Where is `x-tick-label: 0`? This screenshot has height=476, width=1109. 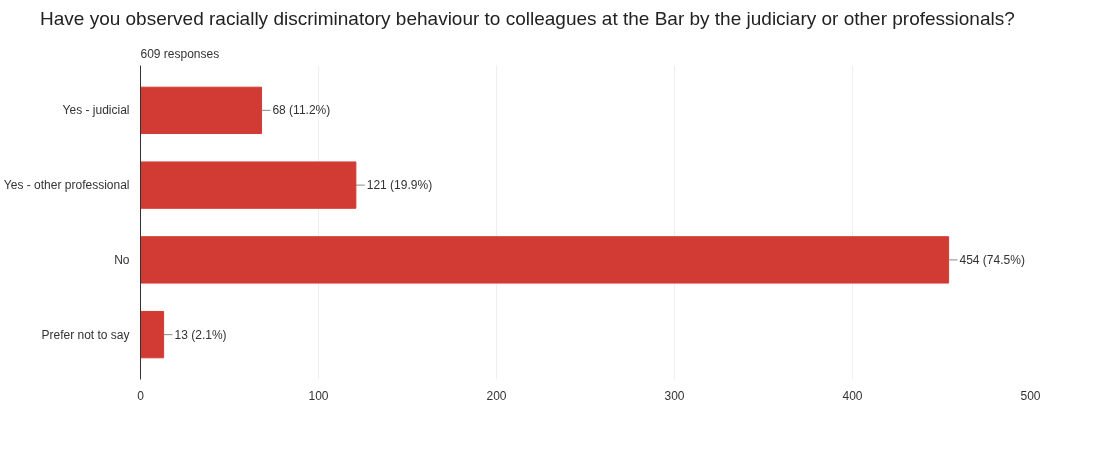 x-tick-label: 0 is located at coordinates (141, 395).